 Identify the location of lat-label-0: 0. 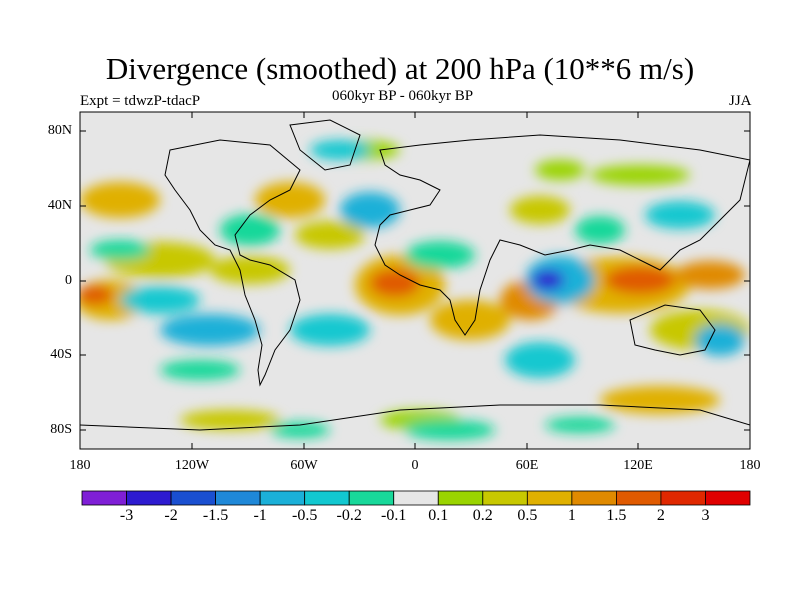
(68, 280).